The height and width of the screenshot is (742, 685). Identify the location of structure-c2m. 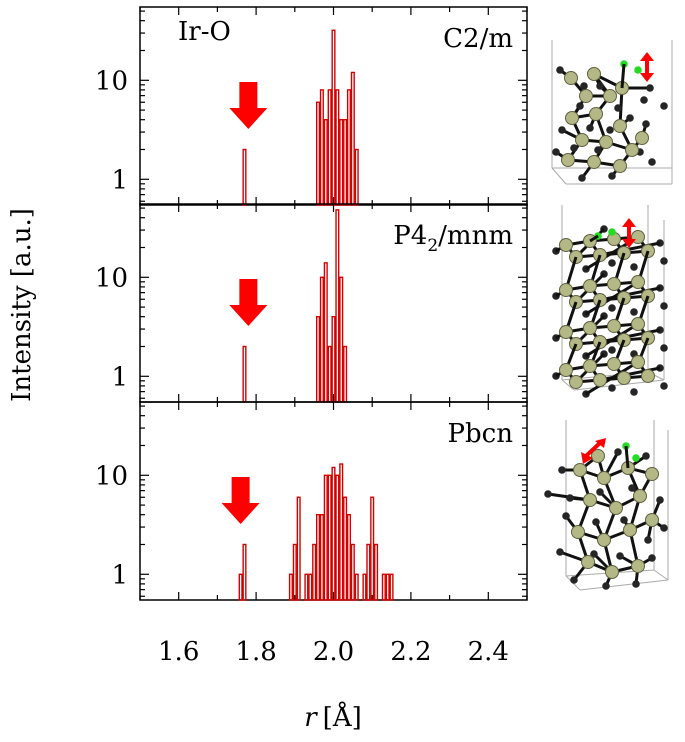
(612, 112).